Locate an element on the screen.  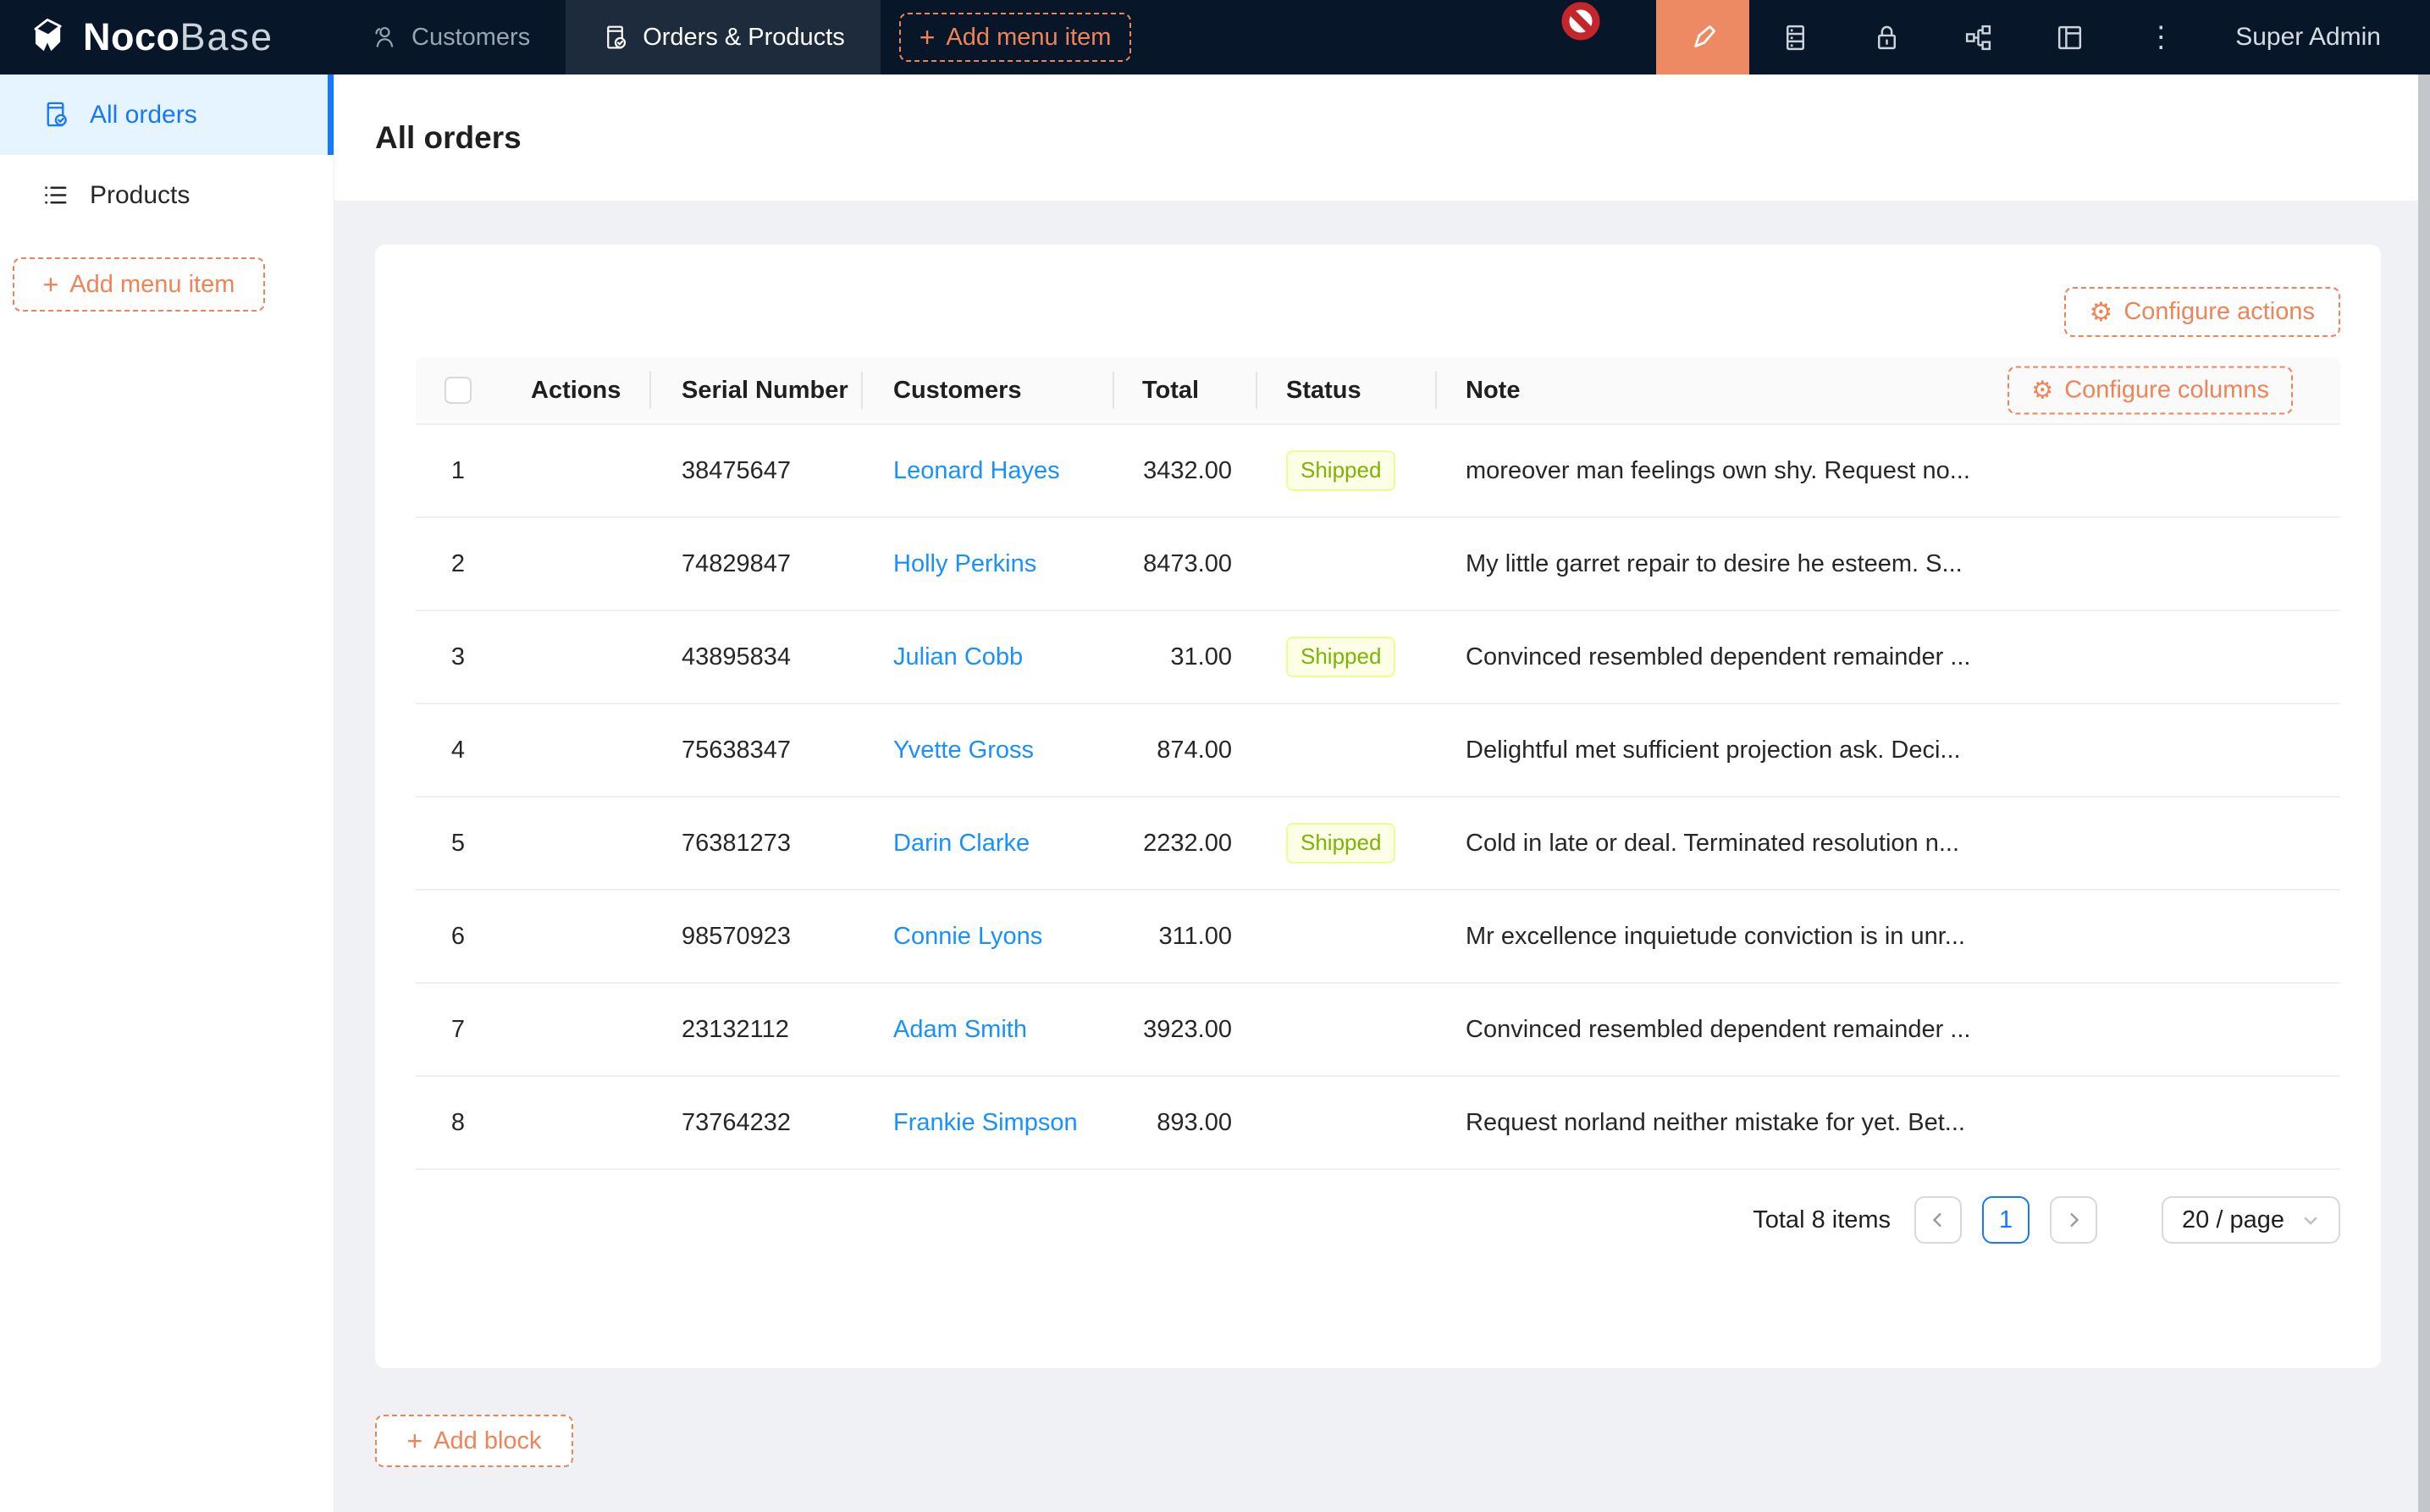
customer-link: Darin Clarke is located at coordinates (962, 843).